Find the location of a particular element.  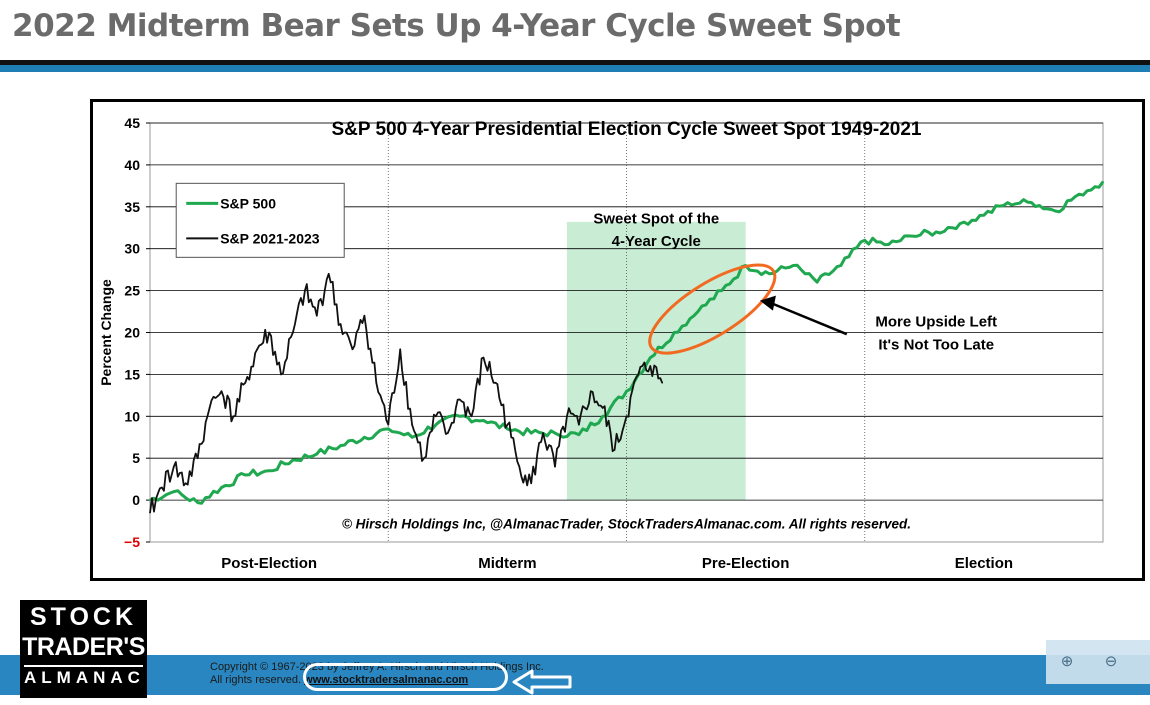

stock-traders-almanac-logo: STOCK TRADER'S ALMANAC is located at coordinates (83, 649).